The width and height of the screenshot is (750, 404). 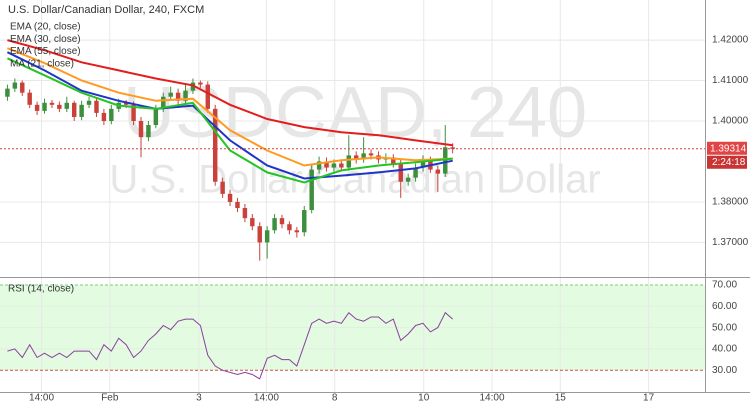 I want to click on y-tick-label: 1.38000, so click(x=730, y=202).